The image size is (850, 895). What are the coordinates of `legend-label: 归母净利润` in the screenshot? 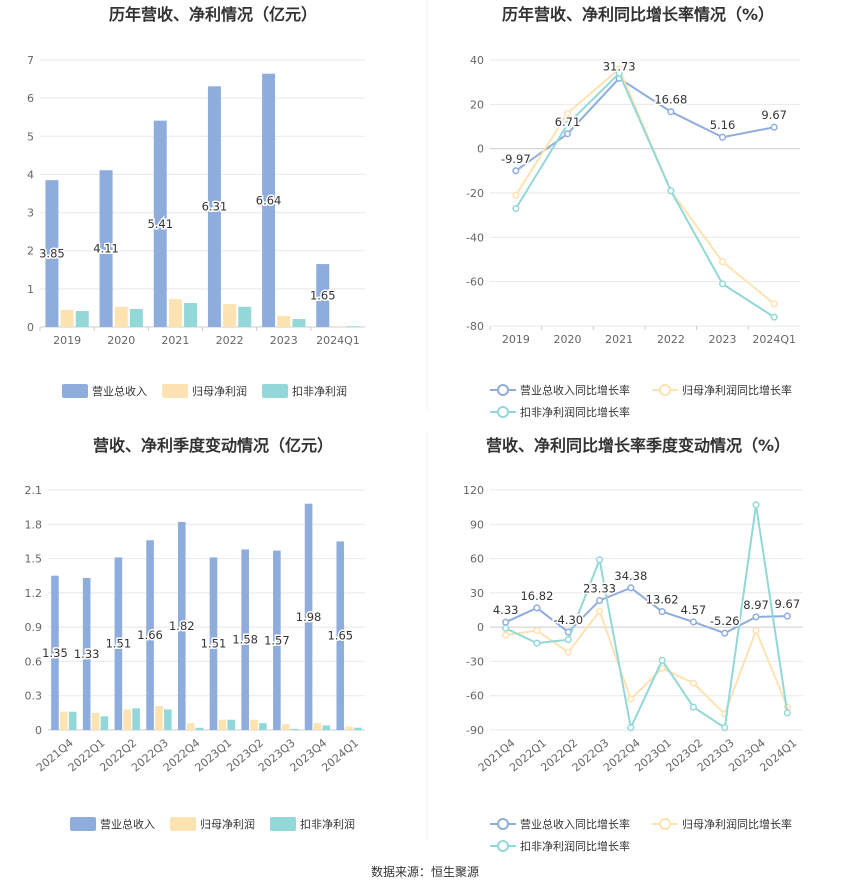 It's located at (219, 391).